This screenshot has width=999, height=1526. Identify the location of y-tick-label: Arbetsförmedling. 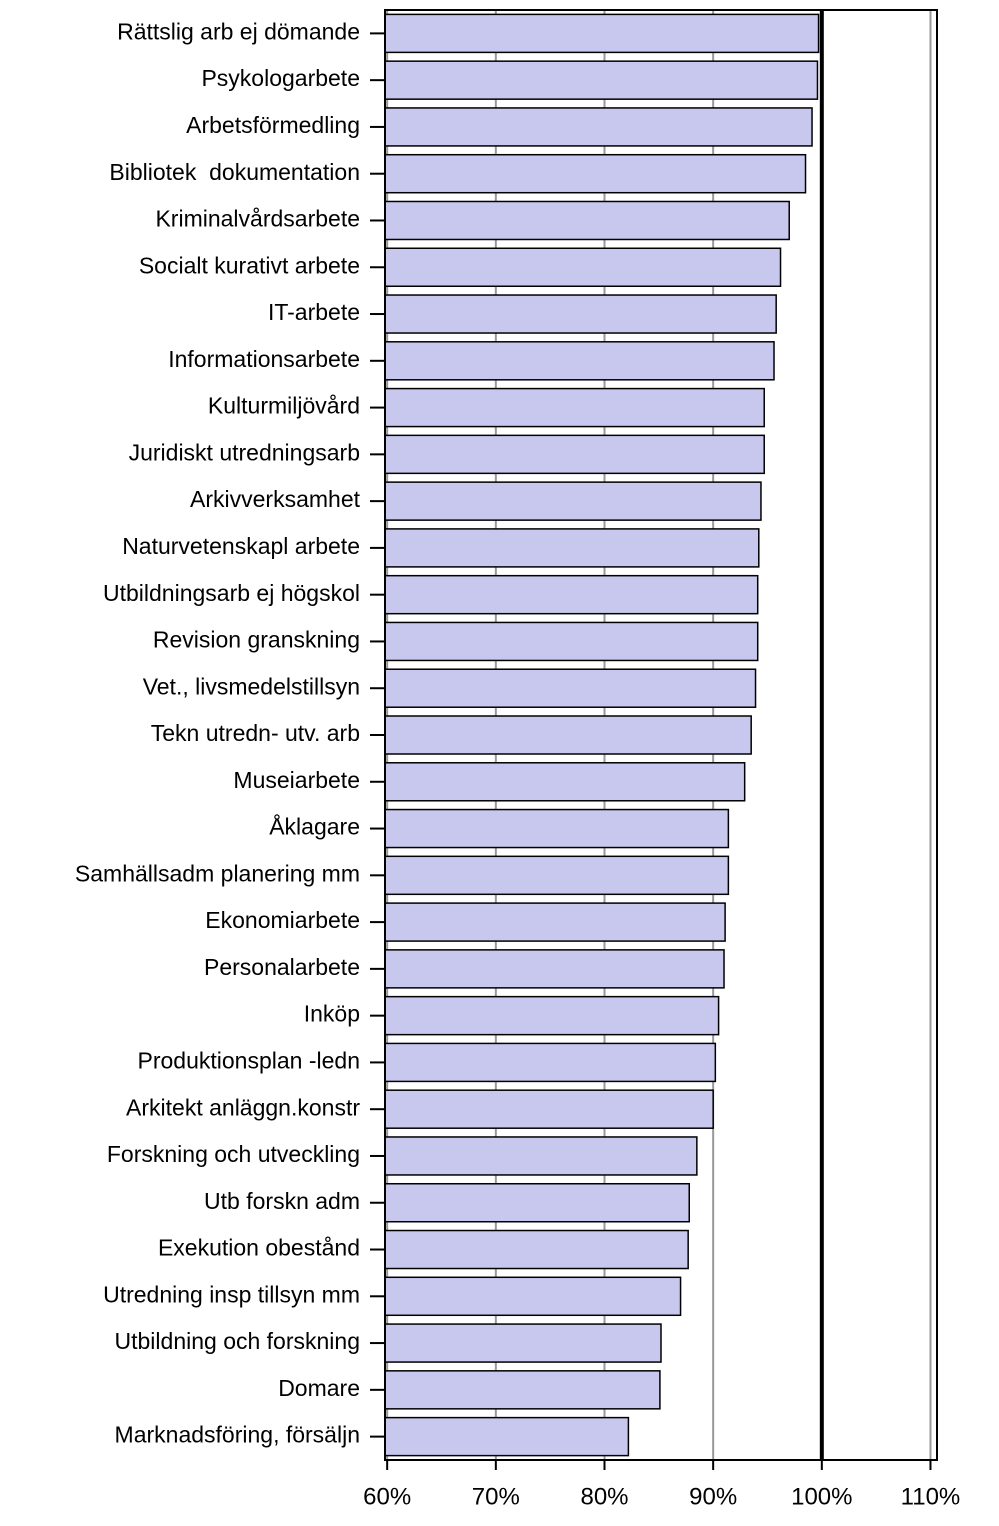
(273, 125).